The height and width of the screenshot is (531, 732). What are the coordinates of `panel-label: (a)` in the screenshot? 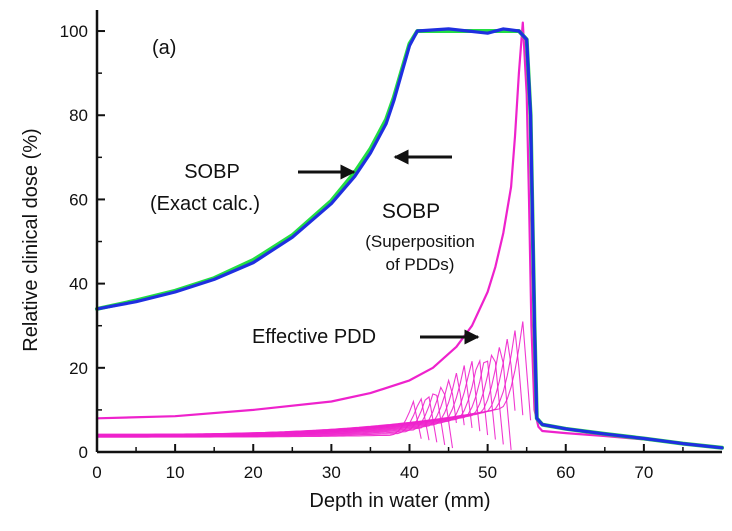 It's located at (164, 48).